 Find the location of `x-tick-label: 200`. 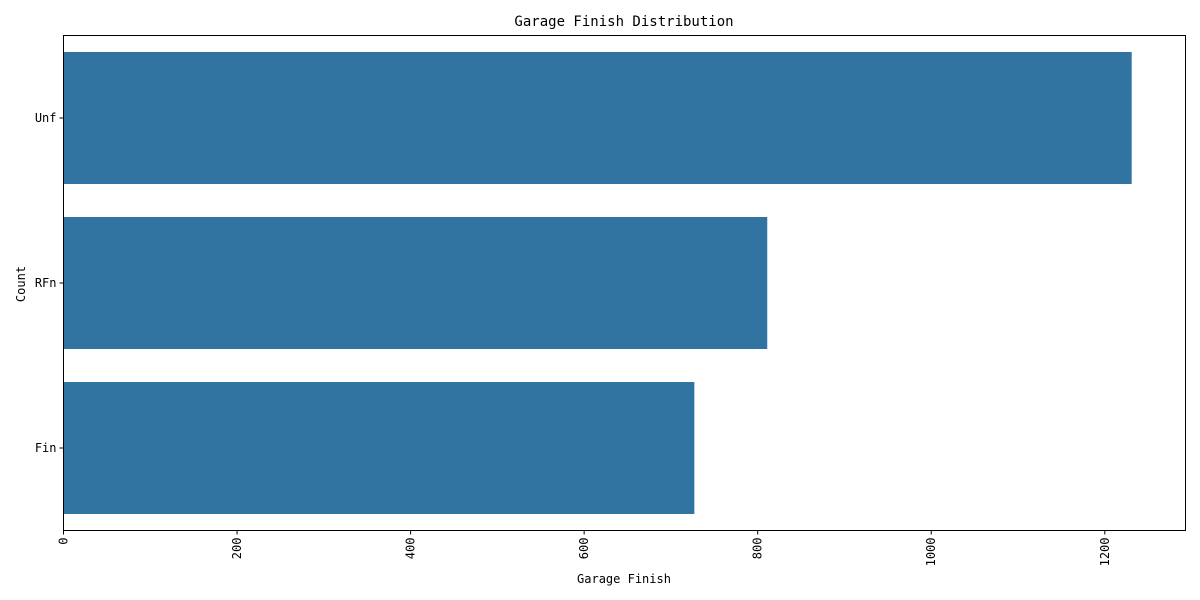

x-tick-label: 200 is located at coordinates (237, 549).